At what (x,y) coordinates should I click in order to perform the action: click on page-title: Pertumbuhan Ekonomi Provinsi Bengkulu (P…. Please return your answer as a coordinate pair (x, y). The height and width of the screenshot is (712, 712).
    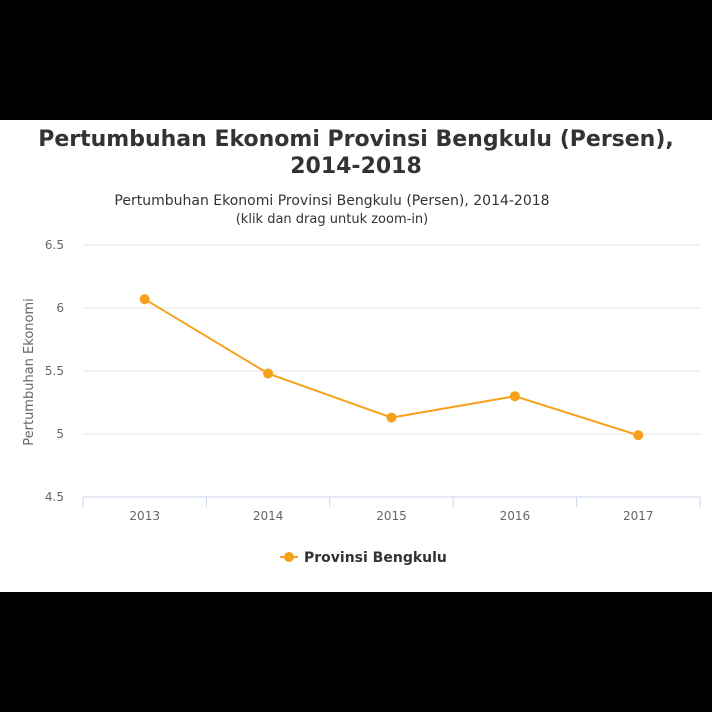
    Looking at the image, I should click on (356, 153).